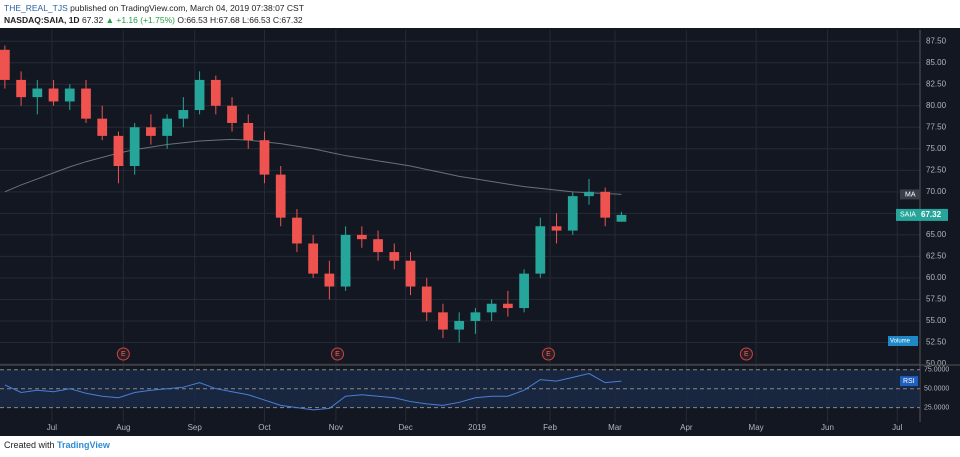 This screenshot has height=457, width=960. Describe the element at coordinates (936, 83) in the screenshot. I see `y-tick-label: 82.50` at that location.